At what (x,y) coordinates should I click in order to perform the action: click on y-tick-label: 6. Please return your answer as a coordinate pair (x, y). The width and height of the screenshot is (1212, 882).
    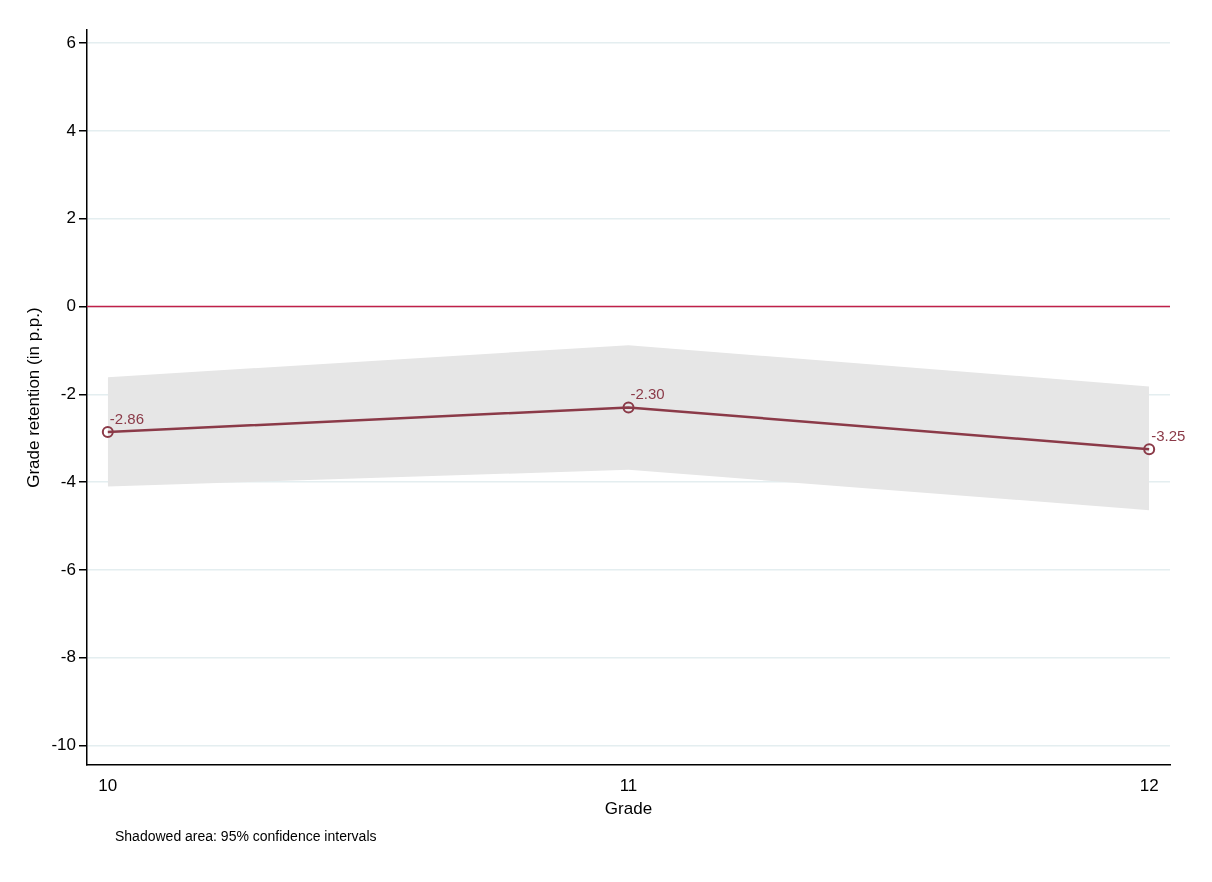
    Looking at the image, I should click on (71, 42).